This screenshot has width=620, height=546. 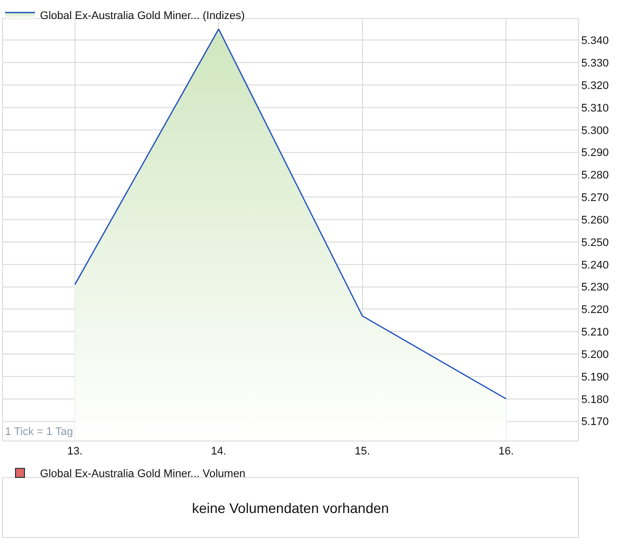 I want to click on y-tick-label: 5.280, so click(x=595, y=176).